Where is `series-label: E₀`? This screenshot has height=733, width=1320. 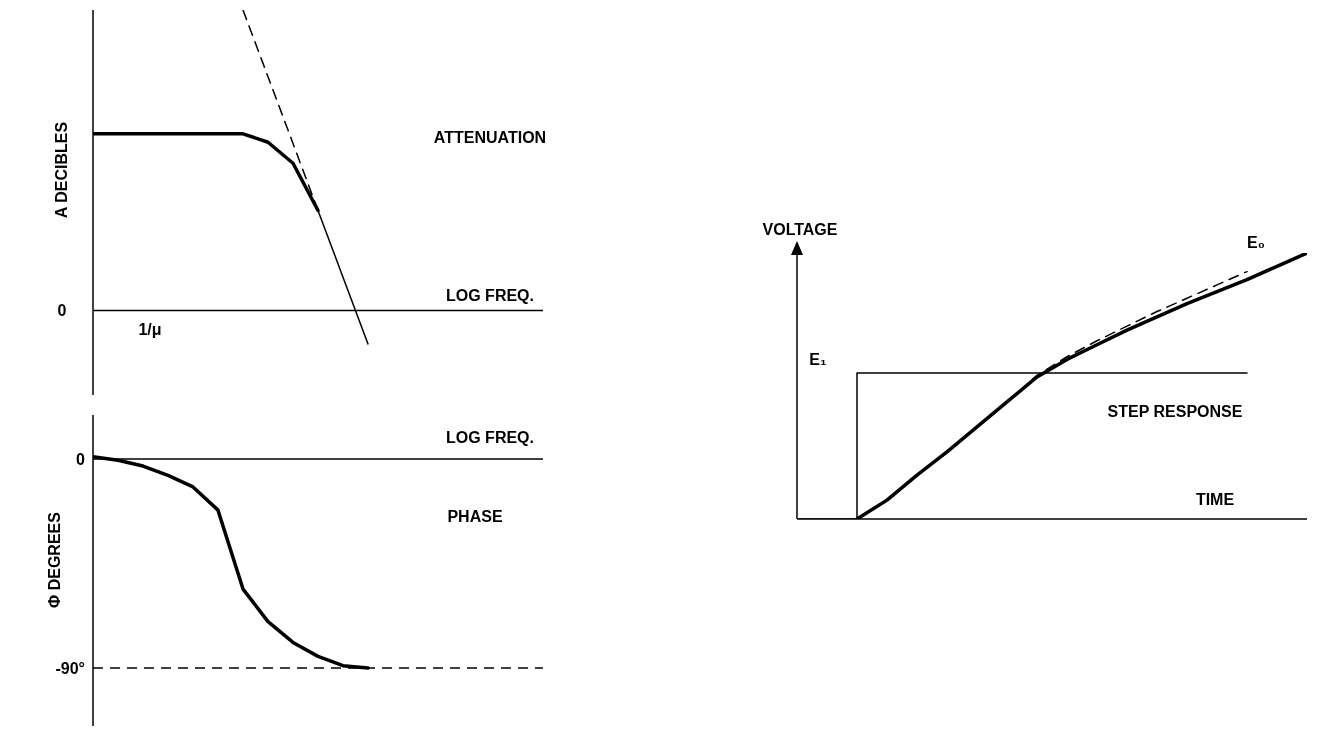
series-label: E₀ is located at coordinates (1256, 243).